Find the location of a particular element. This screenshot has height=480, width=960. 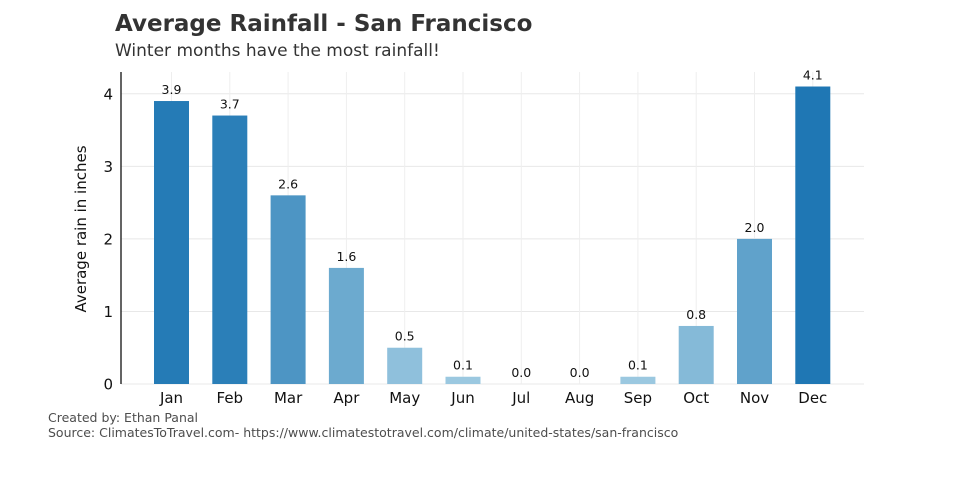

value-label: 0.5 is located at coordinates (405, 336).